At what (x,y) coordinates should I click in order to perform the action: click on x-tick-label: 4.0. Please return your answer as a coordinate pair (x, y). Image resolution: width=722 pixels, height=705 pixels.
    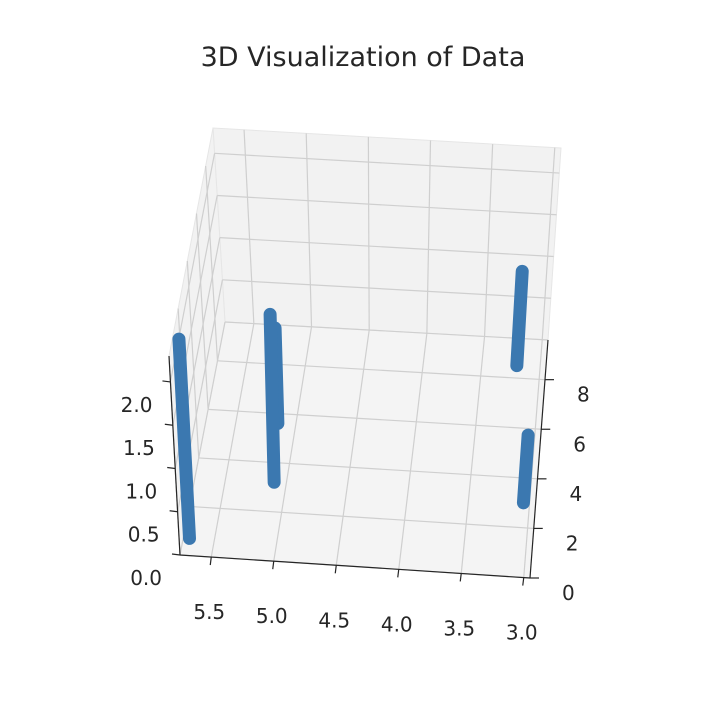
    Looking at the image, I should click on (397, 624).